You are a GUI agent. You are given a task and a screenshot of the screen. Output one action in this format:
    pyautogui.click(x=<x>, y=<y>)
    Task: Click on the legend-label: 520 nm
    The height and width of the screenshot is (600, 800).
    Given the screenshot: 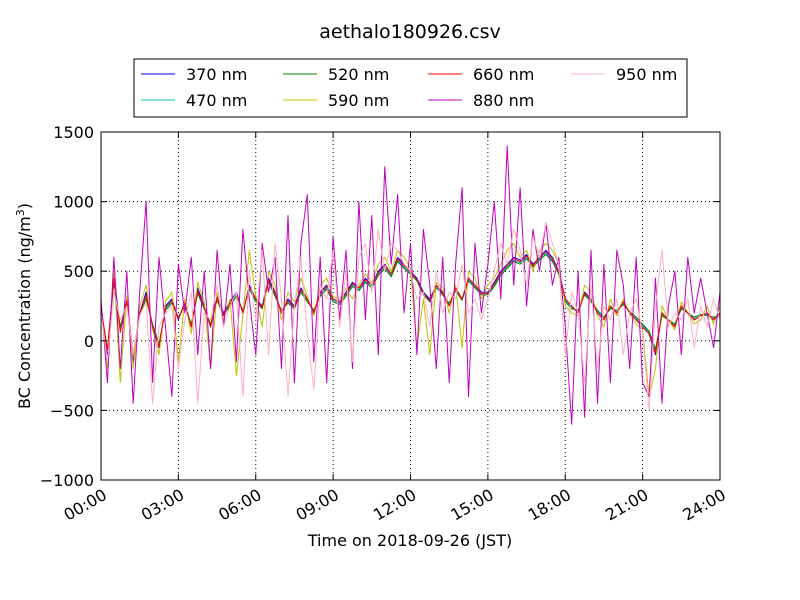 What is the action you would take?
    pyautogui.click(x=358, y=74)
    